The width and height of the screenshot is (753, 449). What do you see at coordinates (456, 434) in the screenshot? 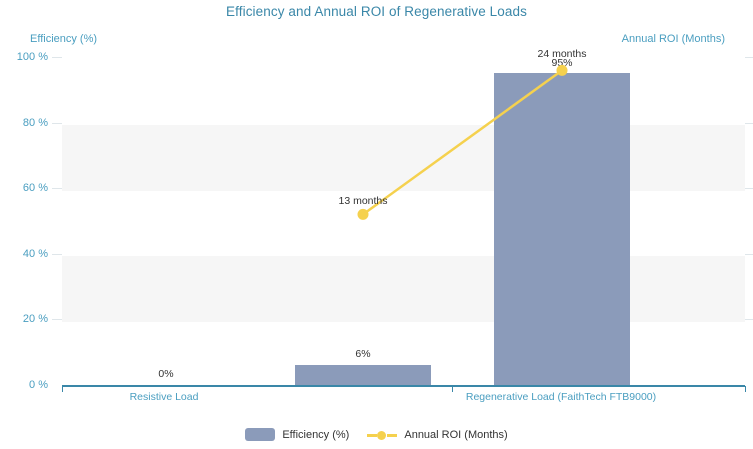
I see `legend-label-roi: Annual ROI (Months)` at bounding box center [456, 434].